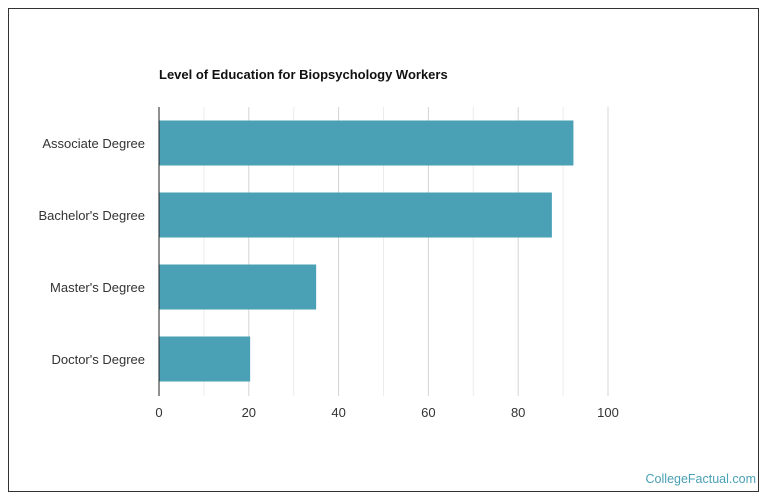 The width and height of the screenshot is (770, 503). What do you see at coordinates (93, 143) in the screenshot?
I see `category-label-0: Associate Degree` at bounding box center [93, 143].